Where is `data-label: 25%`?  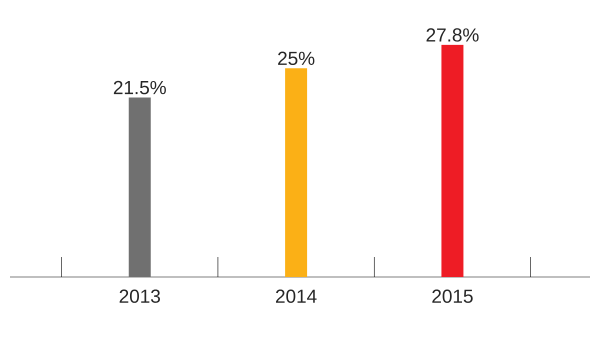
data-label: 25% is located at coordinates (296, 59).